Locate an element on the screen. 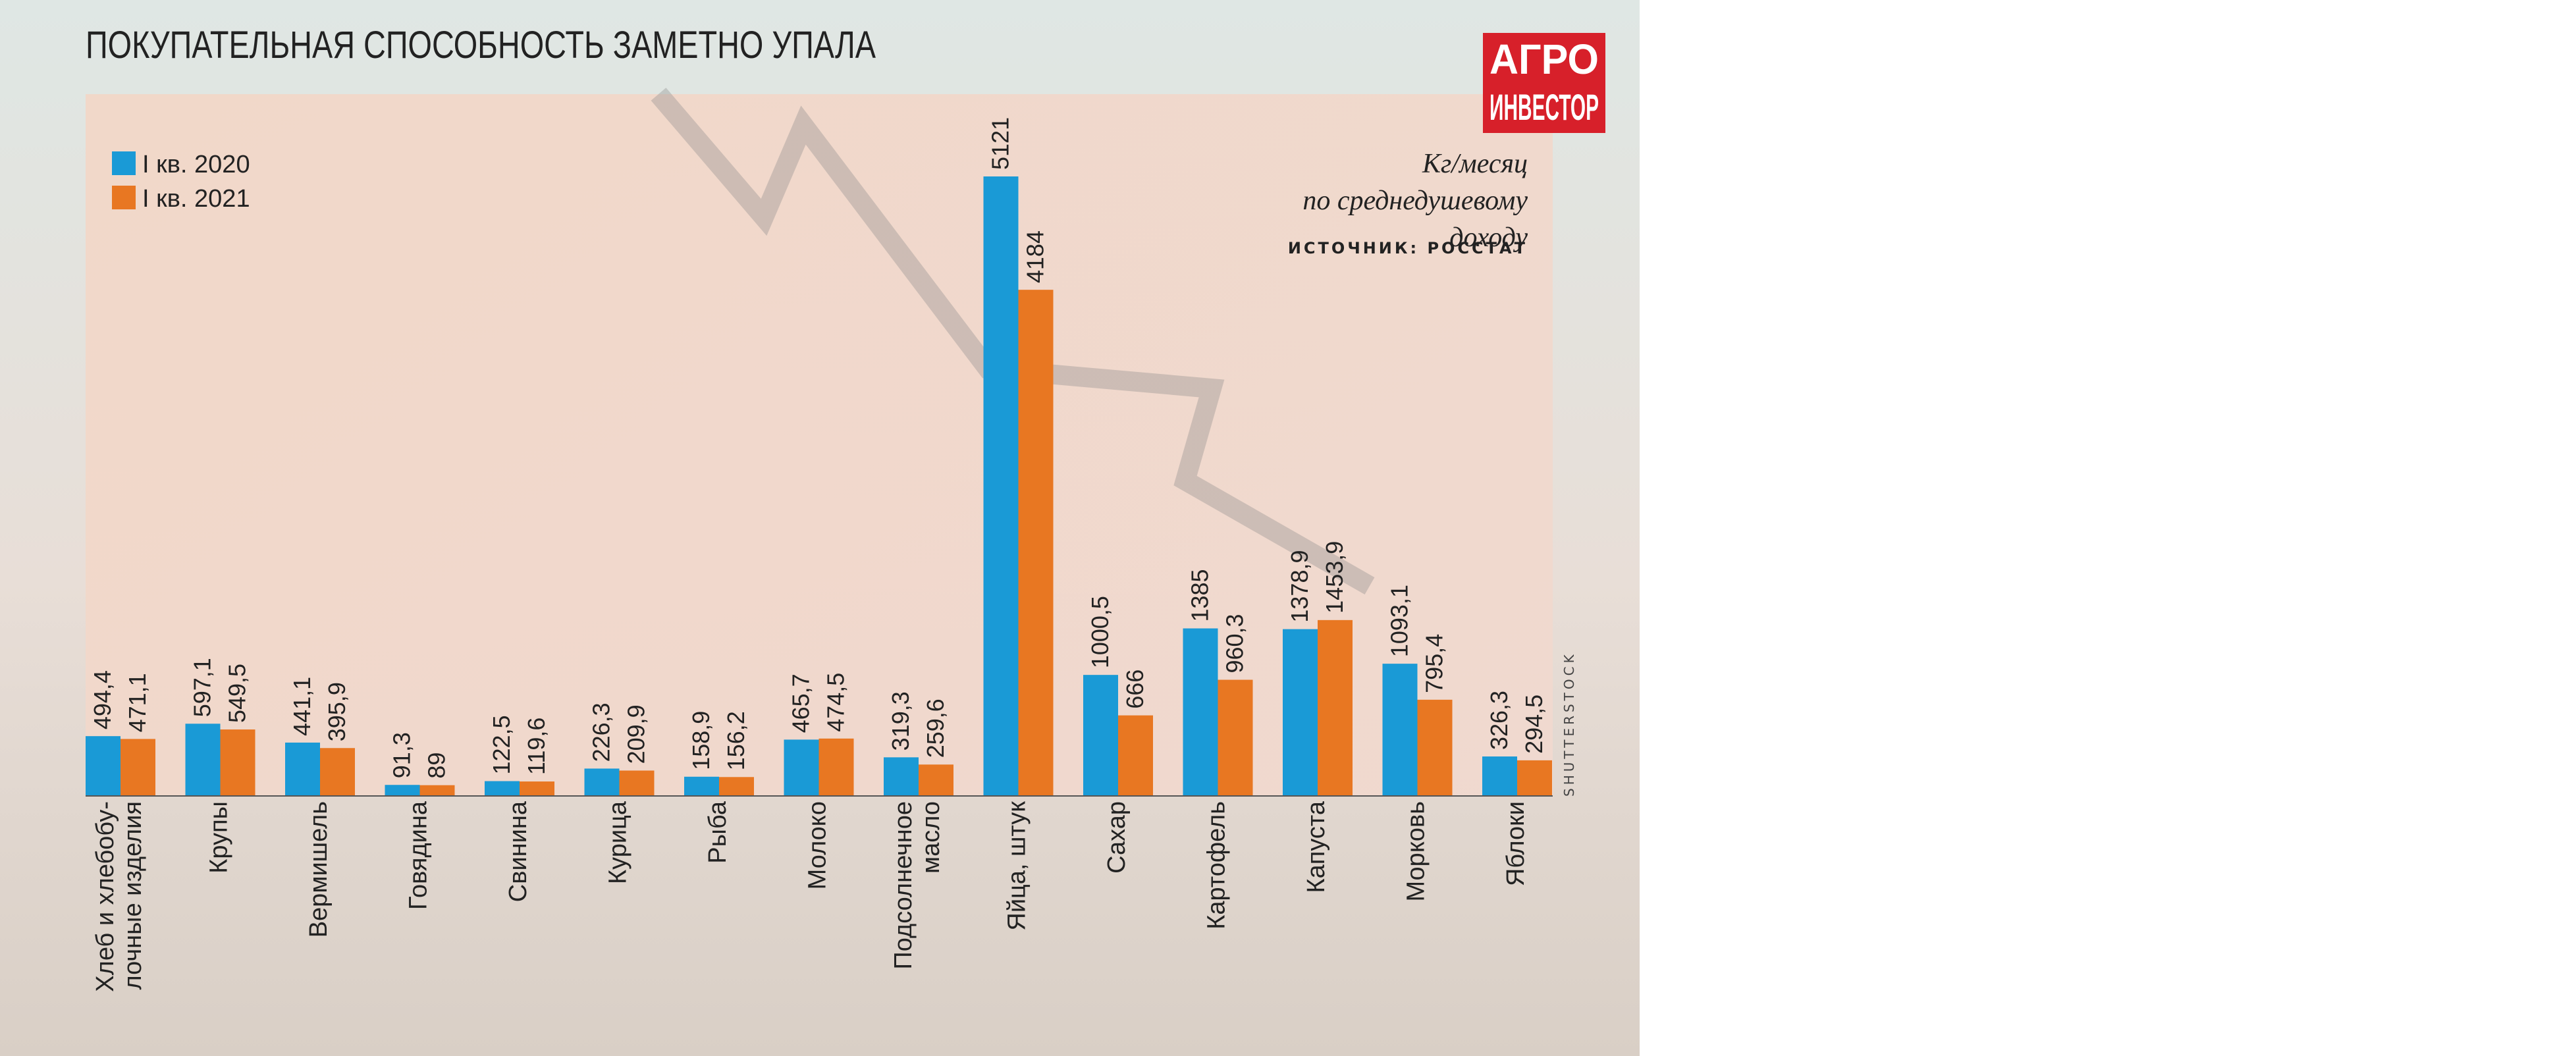 The width and height of the screenshot is (2576, 1056). x-tick-label: Курица is located at coordinates (618, 842).